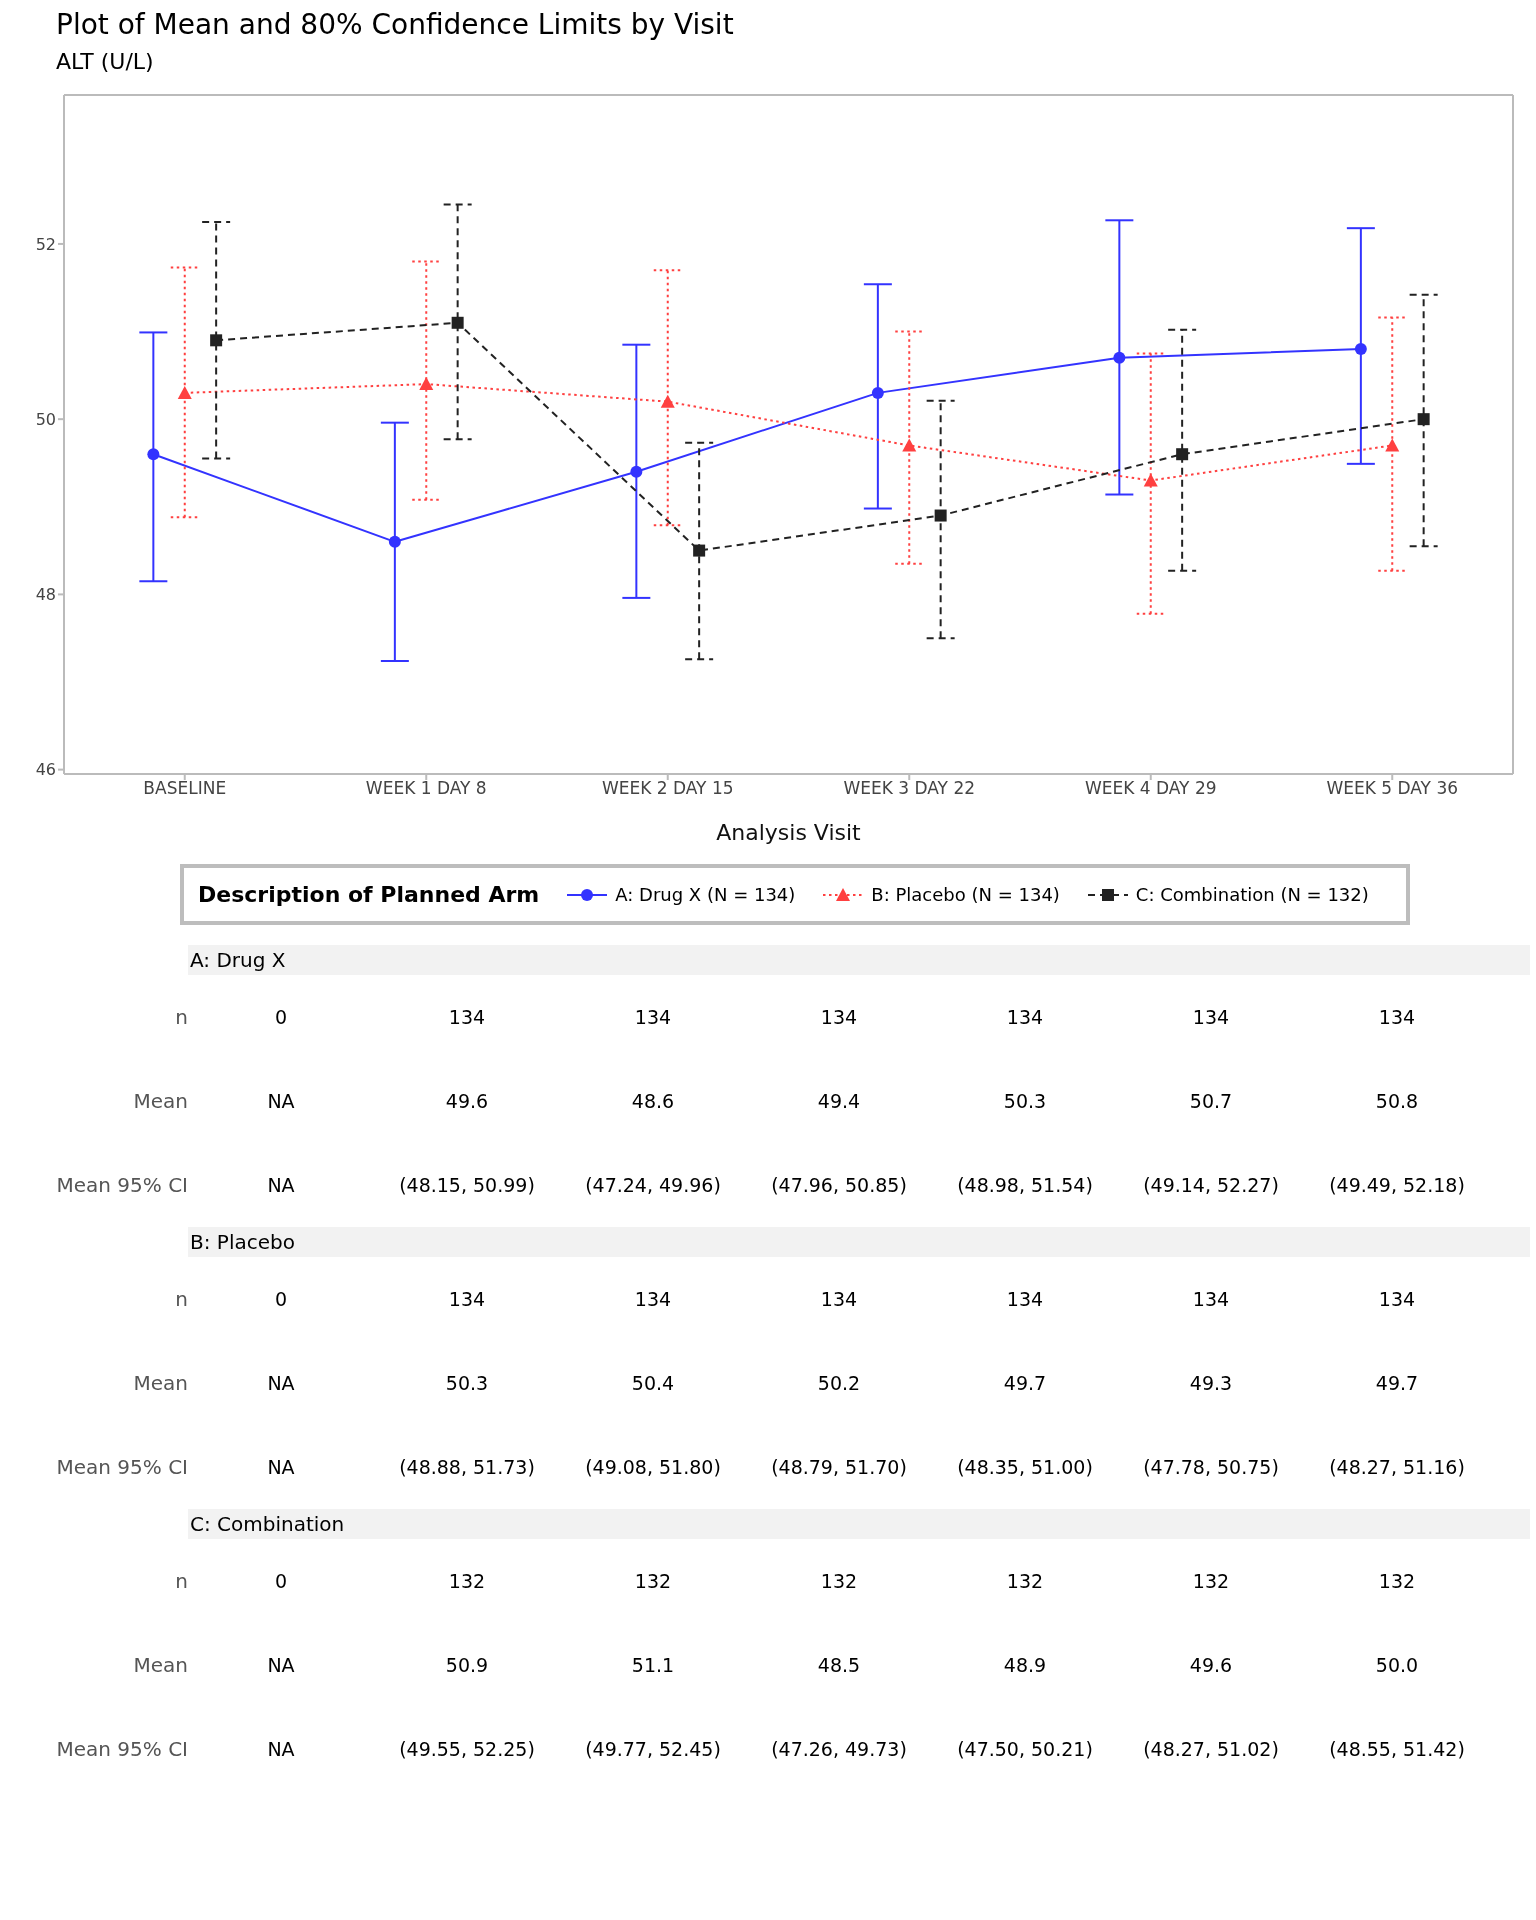 The image size is (1536, 1920). Describe the element at coordinates (395, 24) in the screenshot. I see `chart-title: Plot of Mean and 80% Confidence Limits by Visit` at that location.